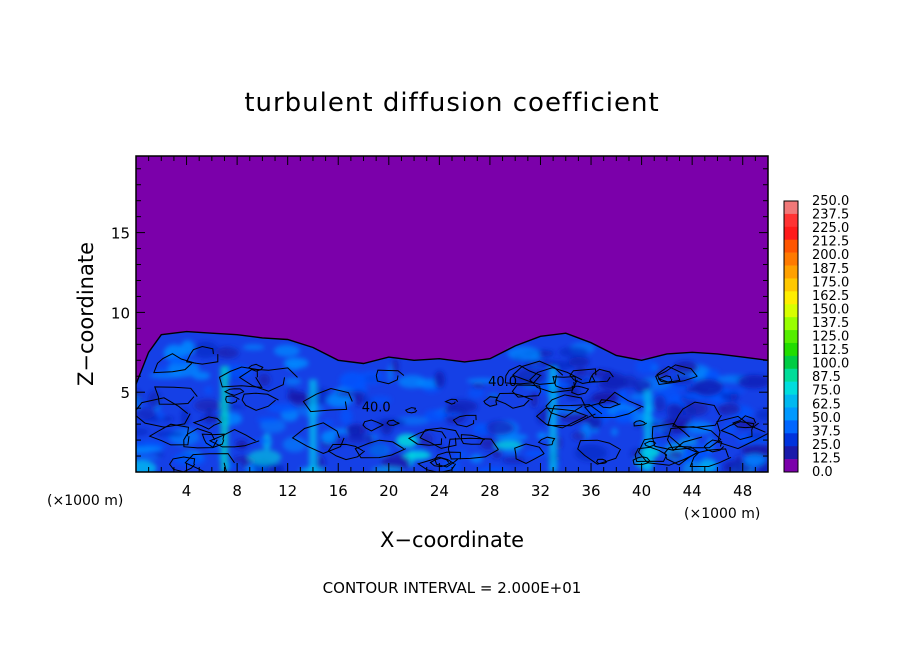  I want to click on colorbar-label: 12.5, so click(826, 458).